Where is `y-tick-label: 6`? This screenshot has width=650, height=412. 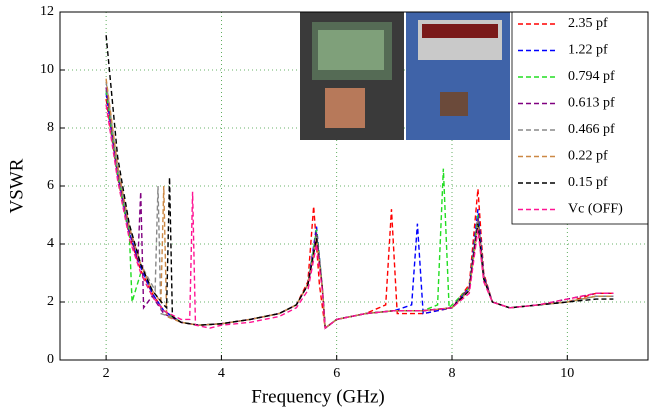 y-tick-label: 6 is located at coordinates (50, 185).